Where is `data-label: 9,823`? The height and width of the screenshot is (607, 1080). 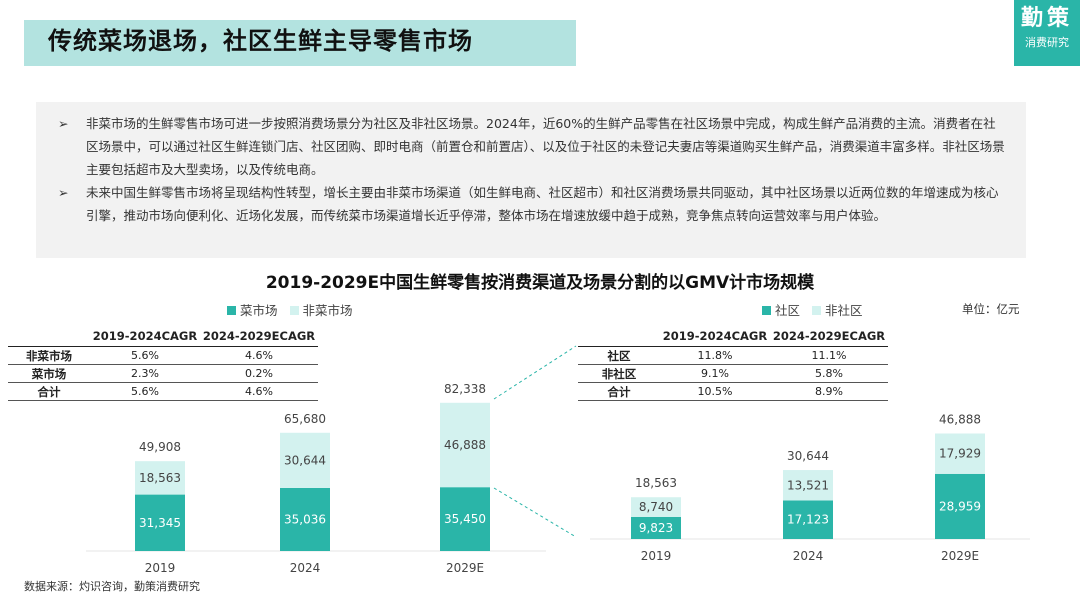 data-label: 9,823 is located at coordinates (656, 528).